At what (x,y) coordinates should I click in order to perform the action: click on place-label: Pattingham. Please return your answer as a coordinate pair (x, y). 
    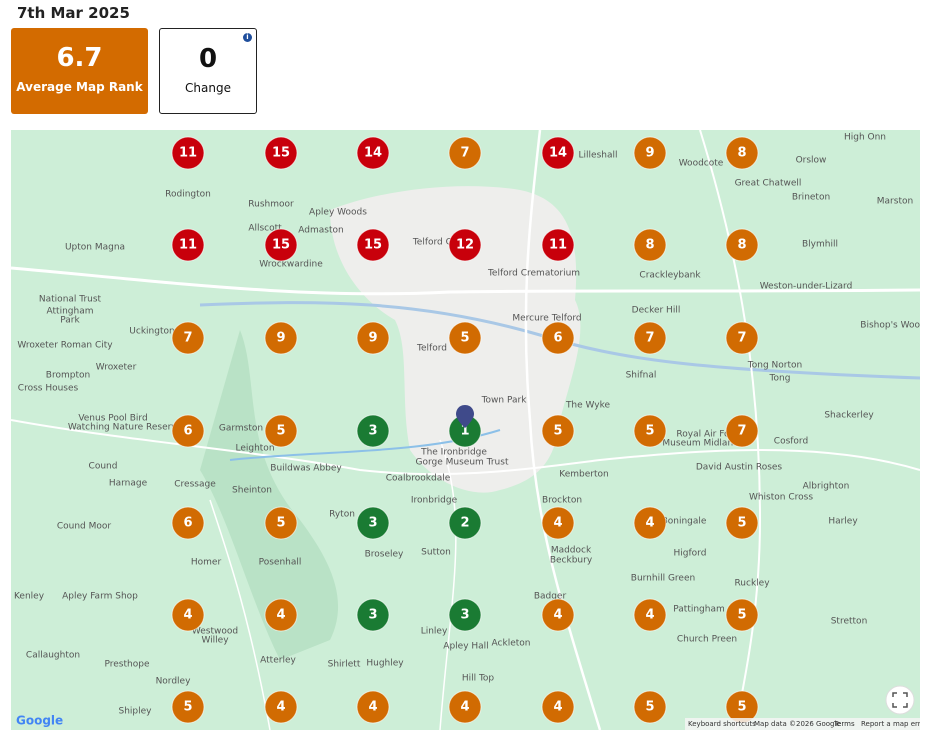
    Looking at the image, I should click on (699, 610).